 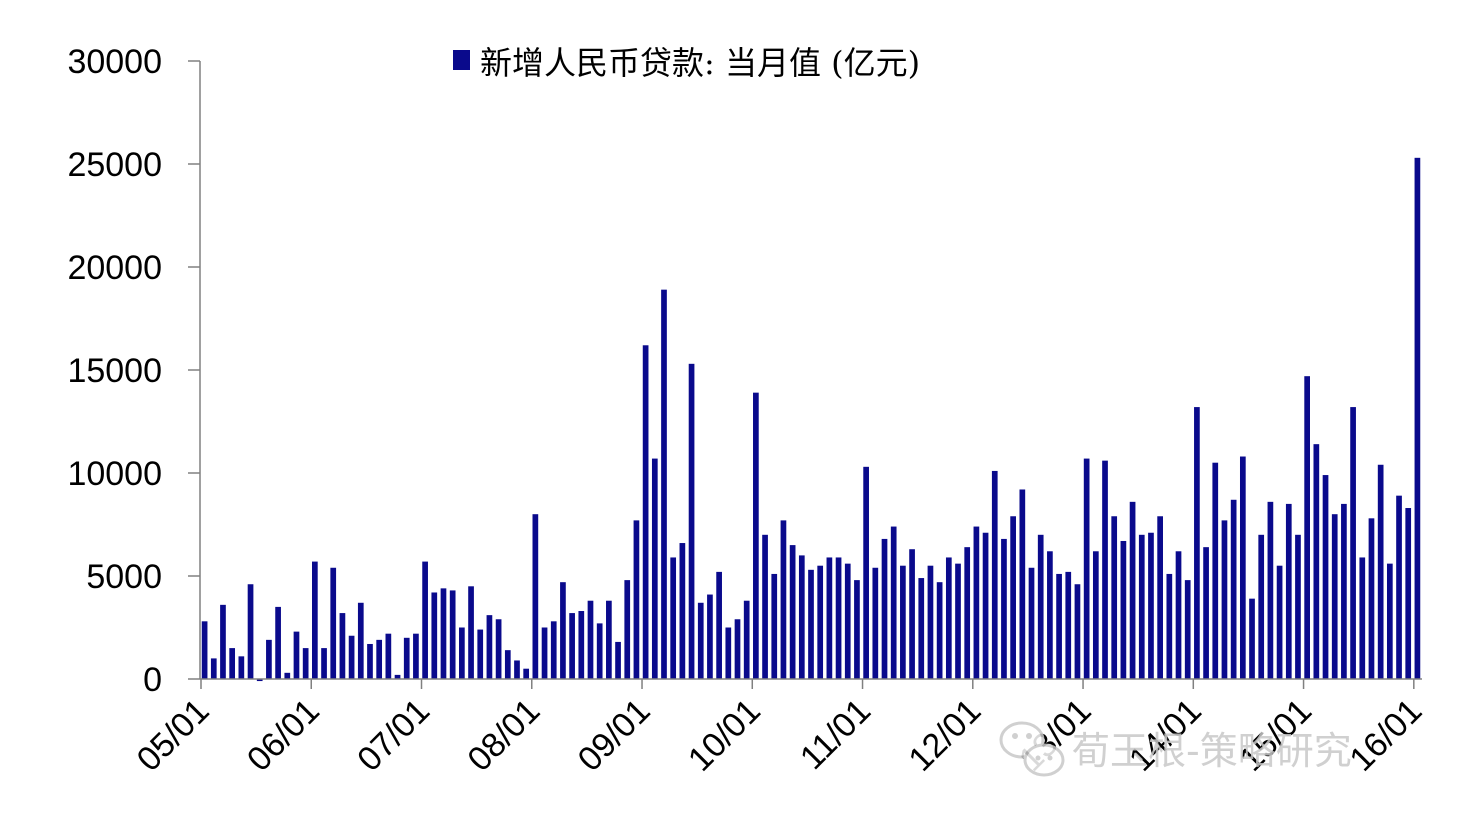 I want to click on x-tick-label: 05/01, so click(x=173, y=735).